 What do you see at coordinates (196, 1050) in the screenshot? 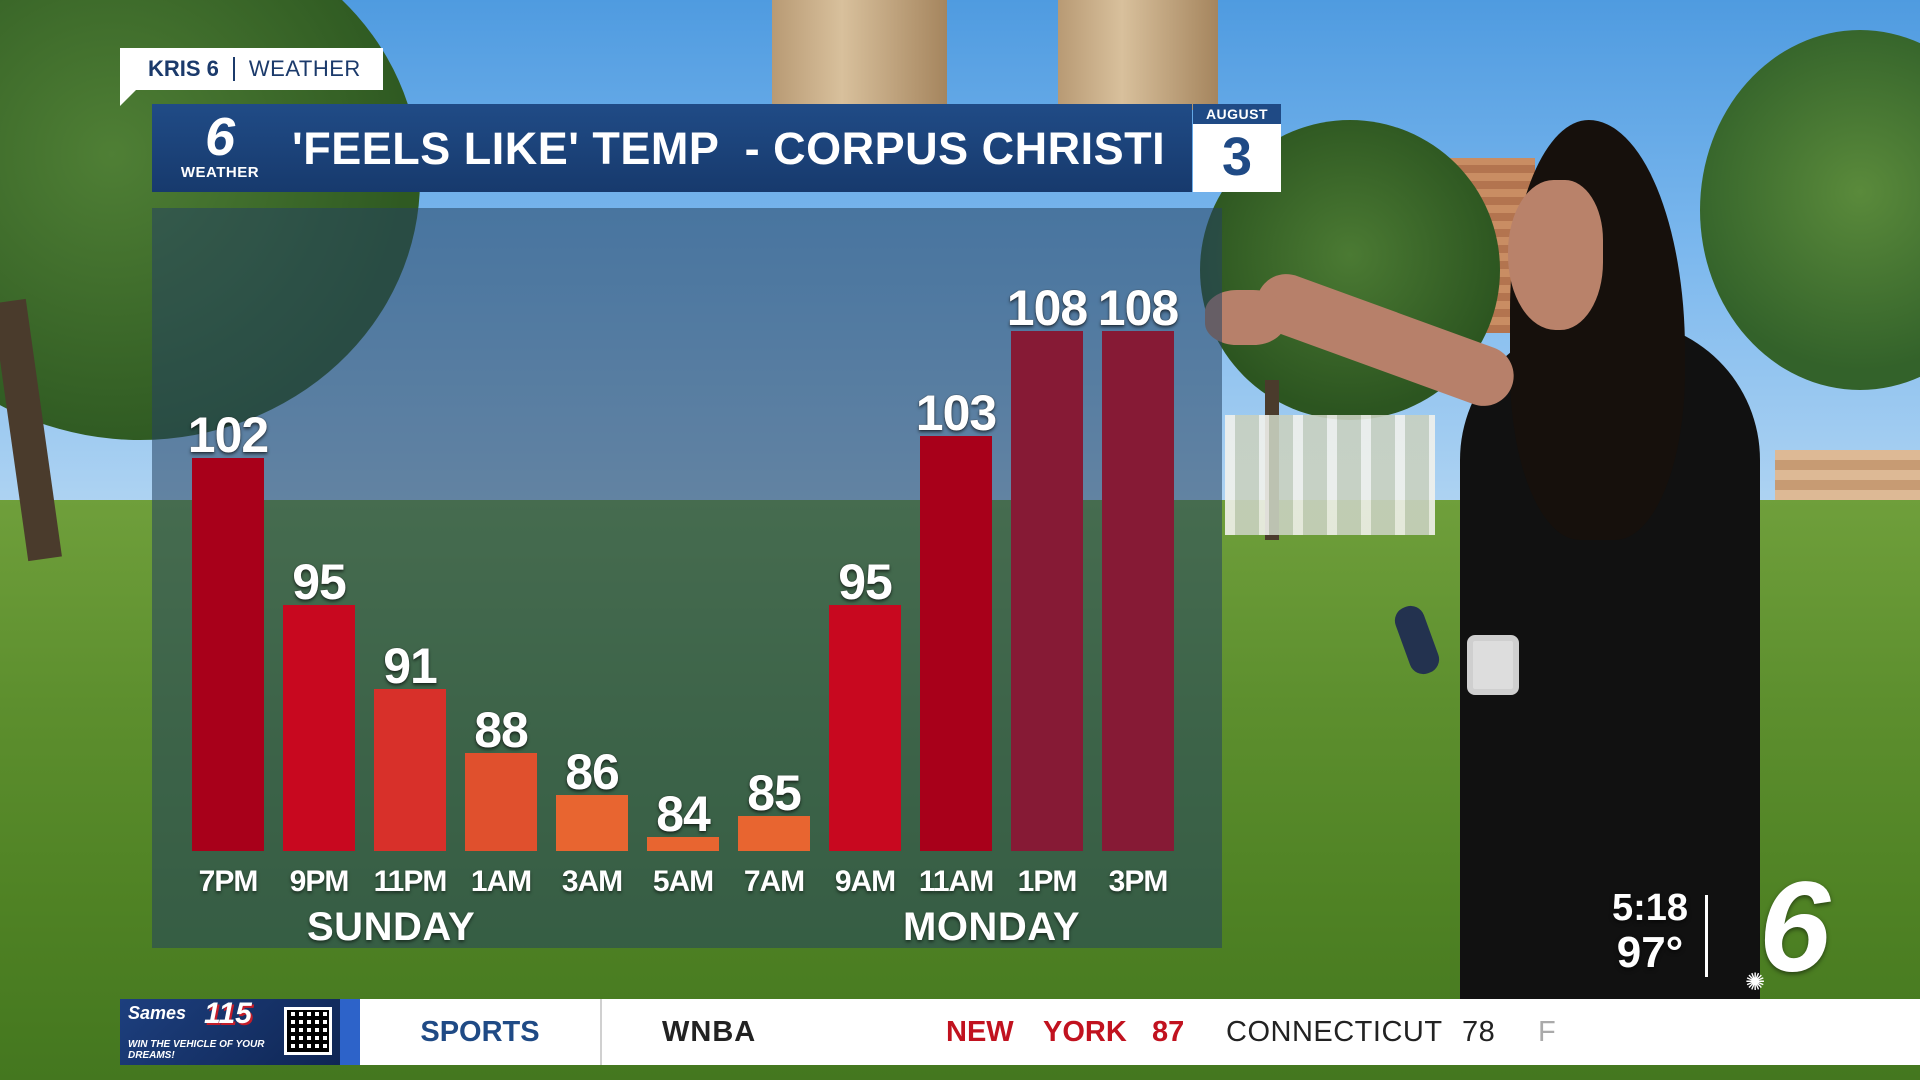
I see `ad-tagline: WIN THE VEHICLE OF YOUR DREAMS!` at bounding box center [196, 1050].